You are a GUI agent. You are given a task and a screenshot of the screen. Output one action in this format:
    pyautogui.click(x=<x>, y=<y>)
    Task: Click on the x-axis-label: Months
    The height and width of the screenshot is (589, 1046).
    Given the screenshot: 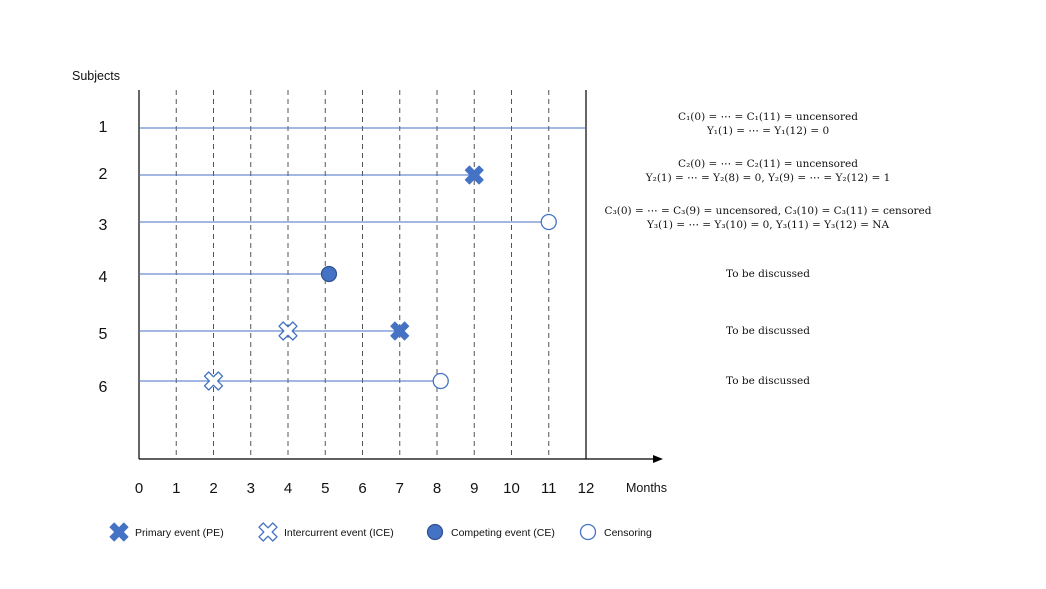 What is the action you would take?
    pyautogui.click(x=646, y=488)
    